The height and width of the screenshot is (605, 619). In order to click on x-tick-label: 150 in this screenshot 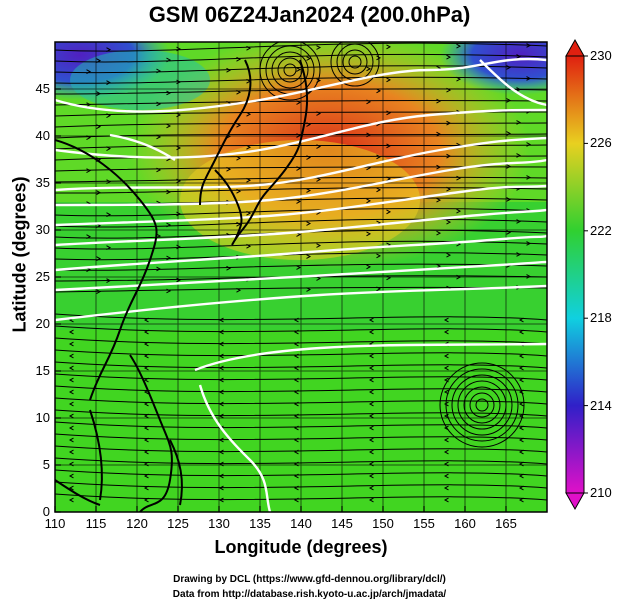, I will do `click(383, 523)`.